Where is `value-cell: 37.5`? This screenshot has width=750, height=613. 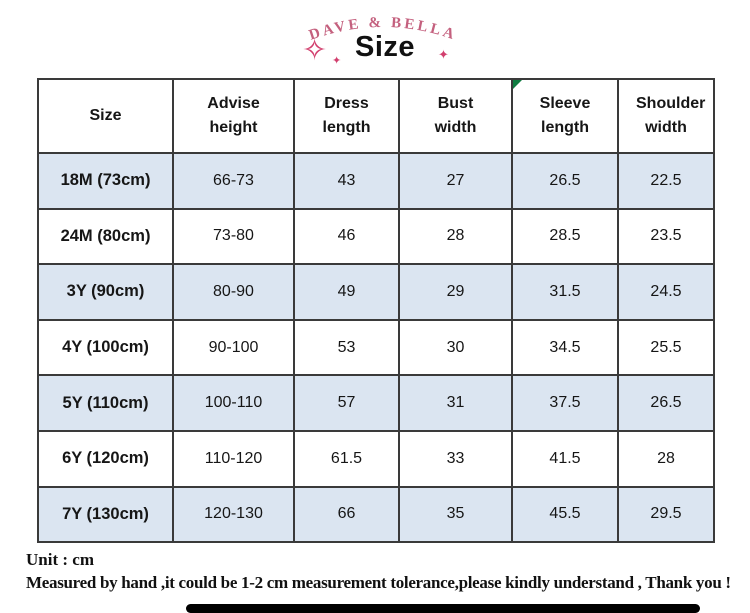 value-cell: 37.5 is located at coordinates (565, 403).